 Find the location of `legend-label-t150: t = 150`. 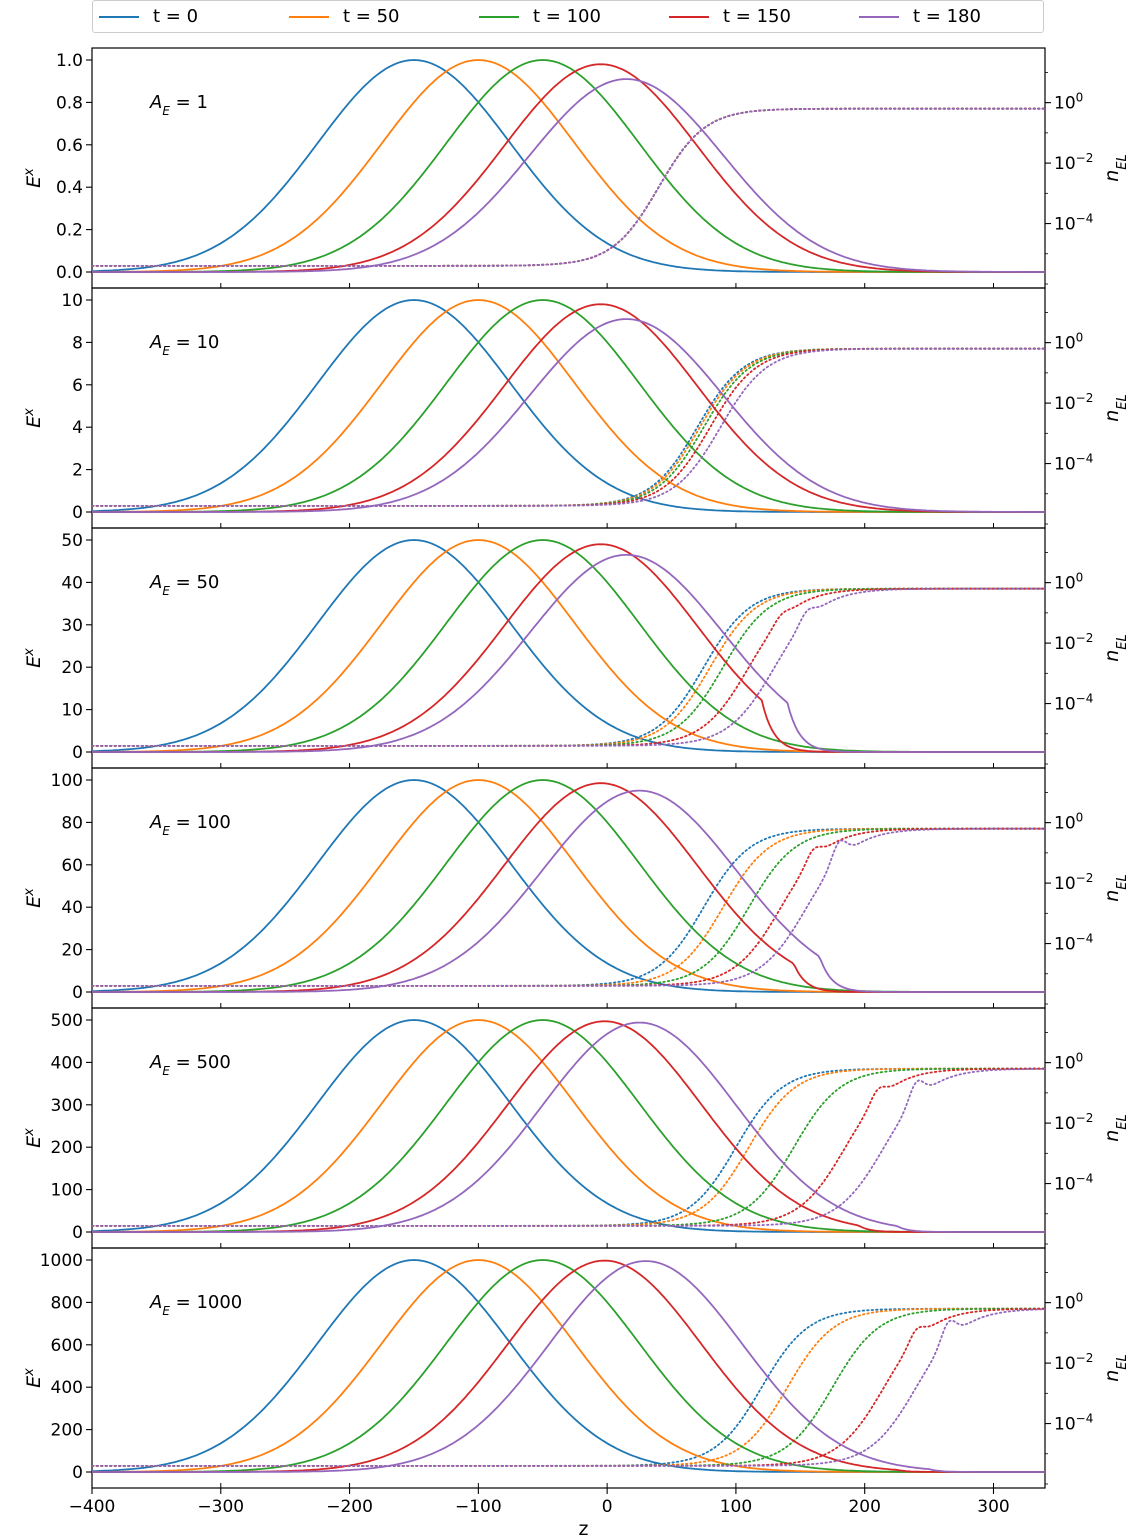

legend-label-t150: t = 150 is located at coordinates (757, 16).